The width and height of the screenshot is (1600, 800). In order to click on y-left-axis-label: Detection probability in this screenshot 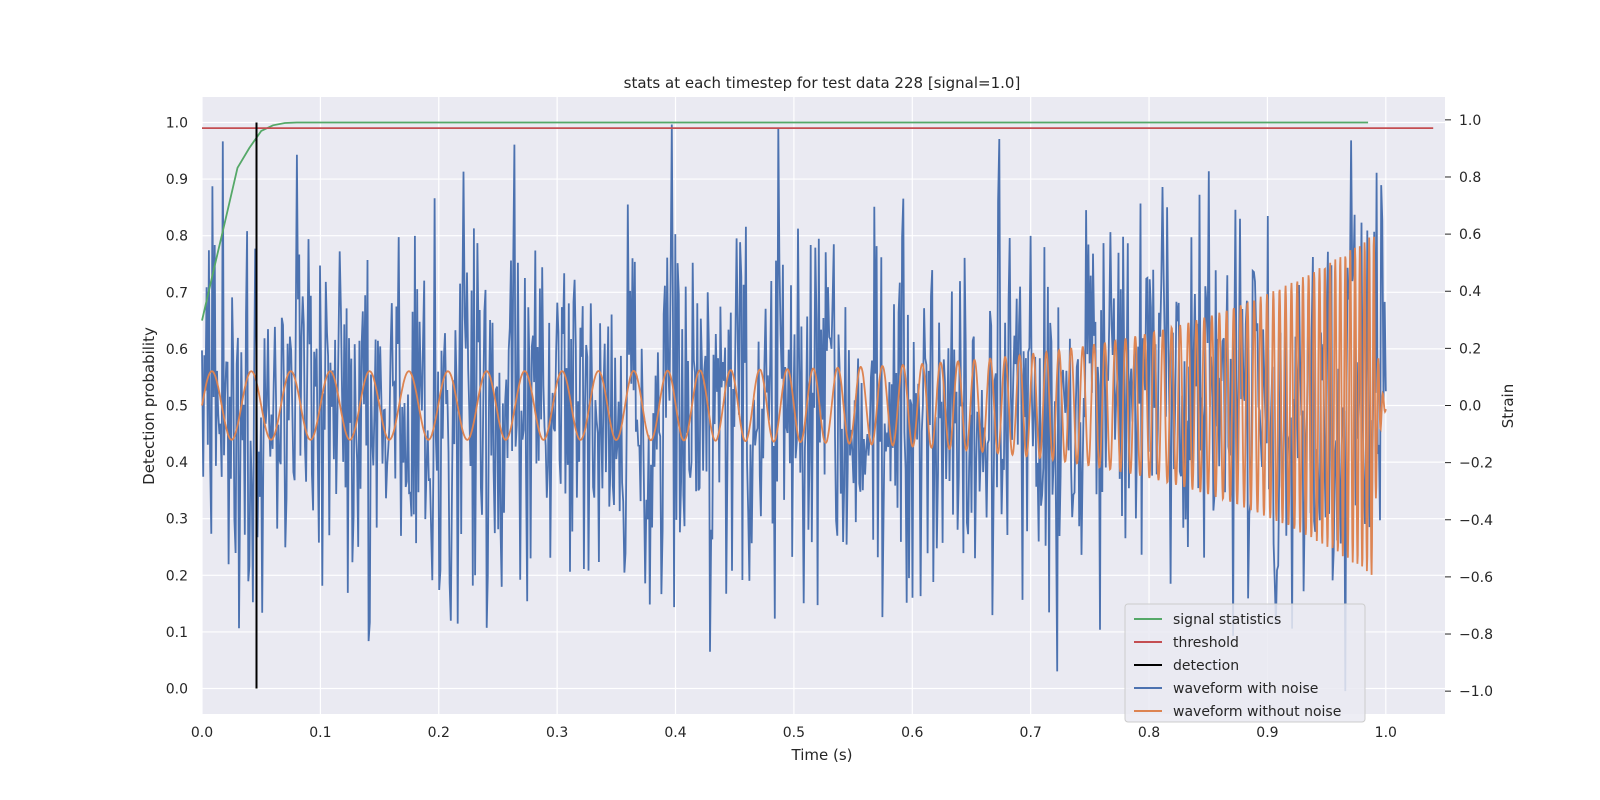, I will do `click(149, 406)`.